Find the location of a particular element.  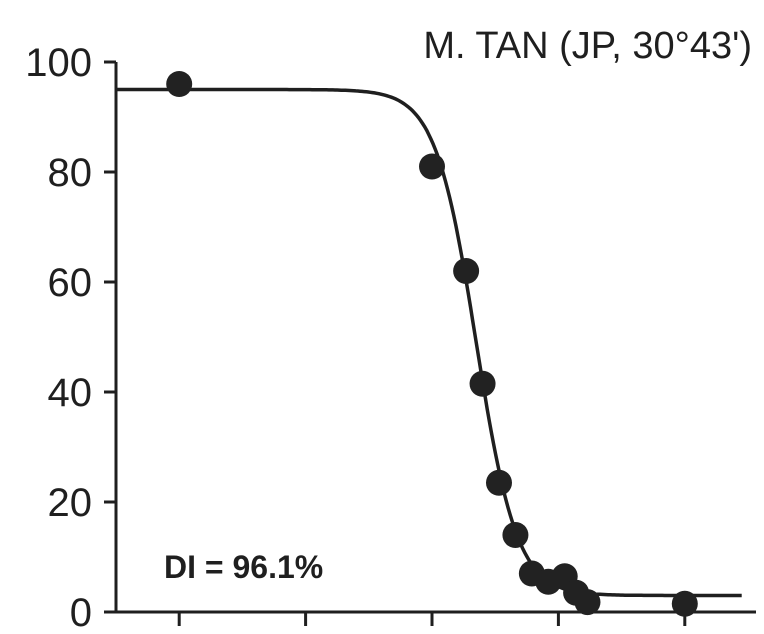

y-axis-ticks: 0 20 40 60 80 100 is located at coordinates (70, 337).